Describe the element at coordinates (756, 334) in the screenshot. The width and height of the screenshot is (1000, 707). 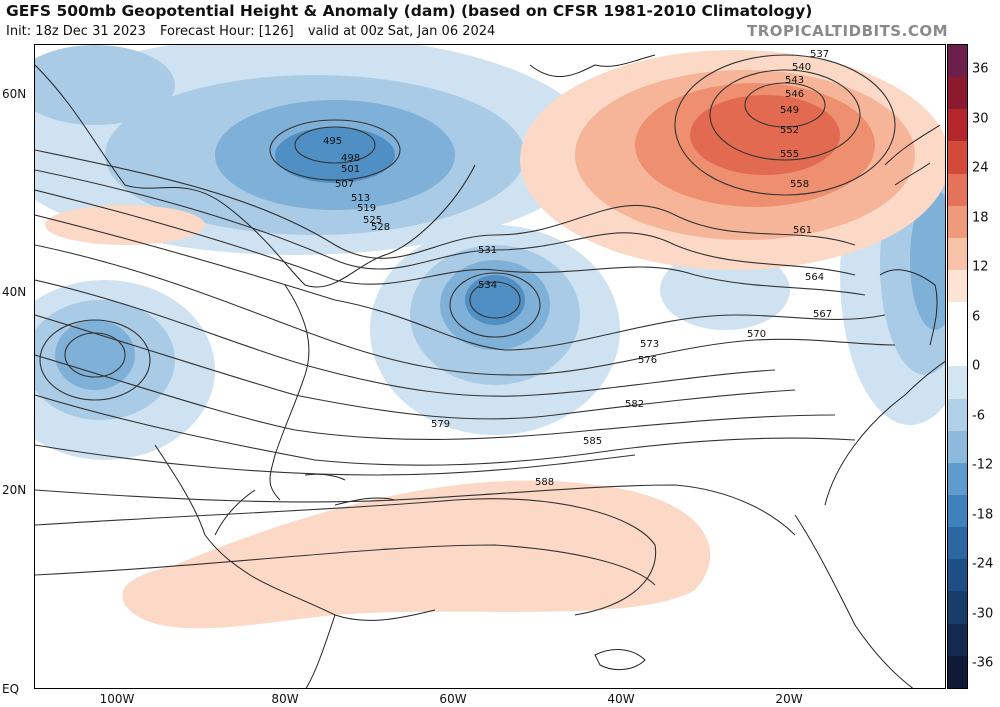
I see `contour-label: 570` at that location.